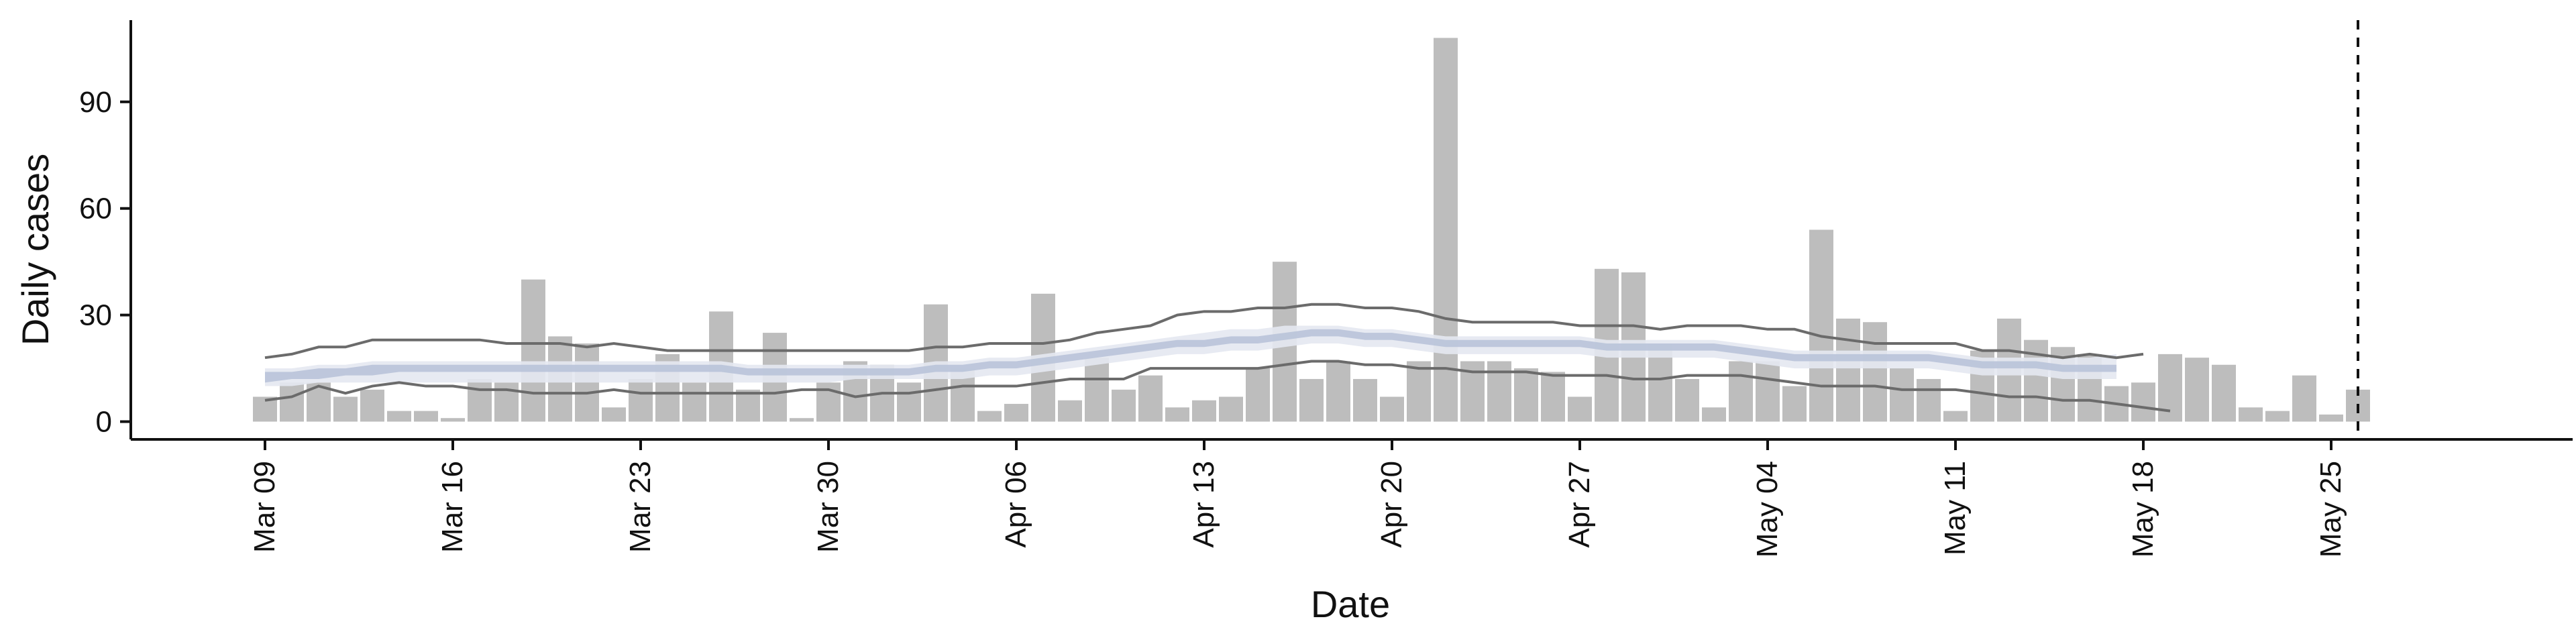 The image size is (2576, 644). Describe the element at coordinates (1767, 509) in the screenshot. I see `x-tick-label: May 04` at that location.